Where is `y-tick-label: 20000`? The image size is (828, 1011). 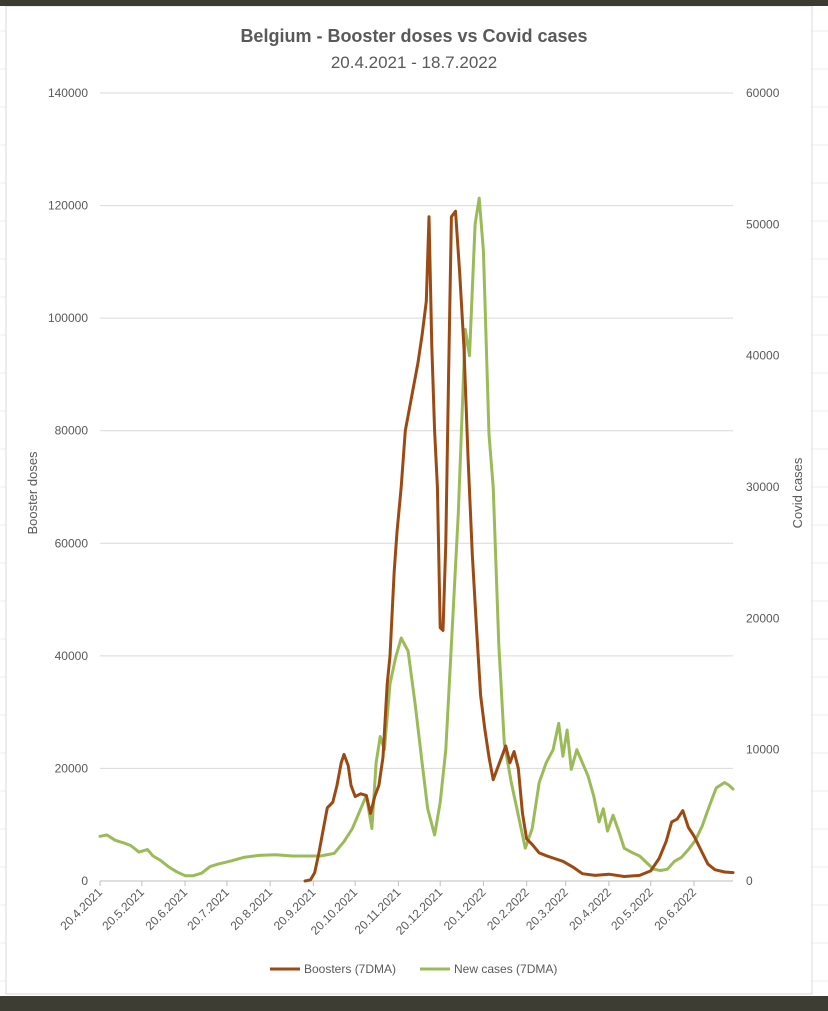
y-tick-label: 20000 is located at coordinates (72, 768).